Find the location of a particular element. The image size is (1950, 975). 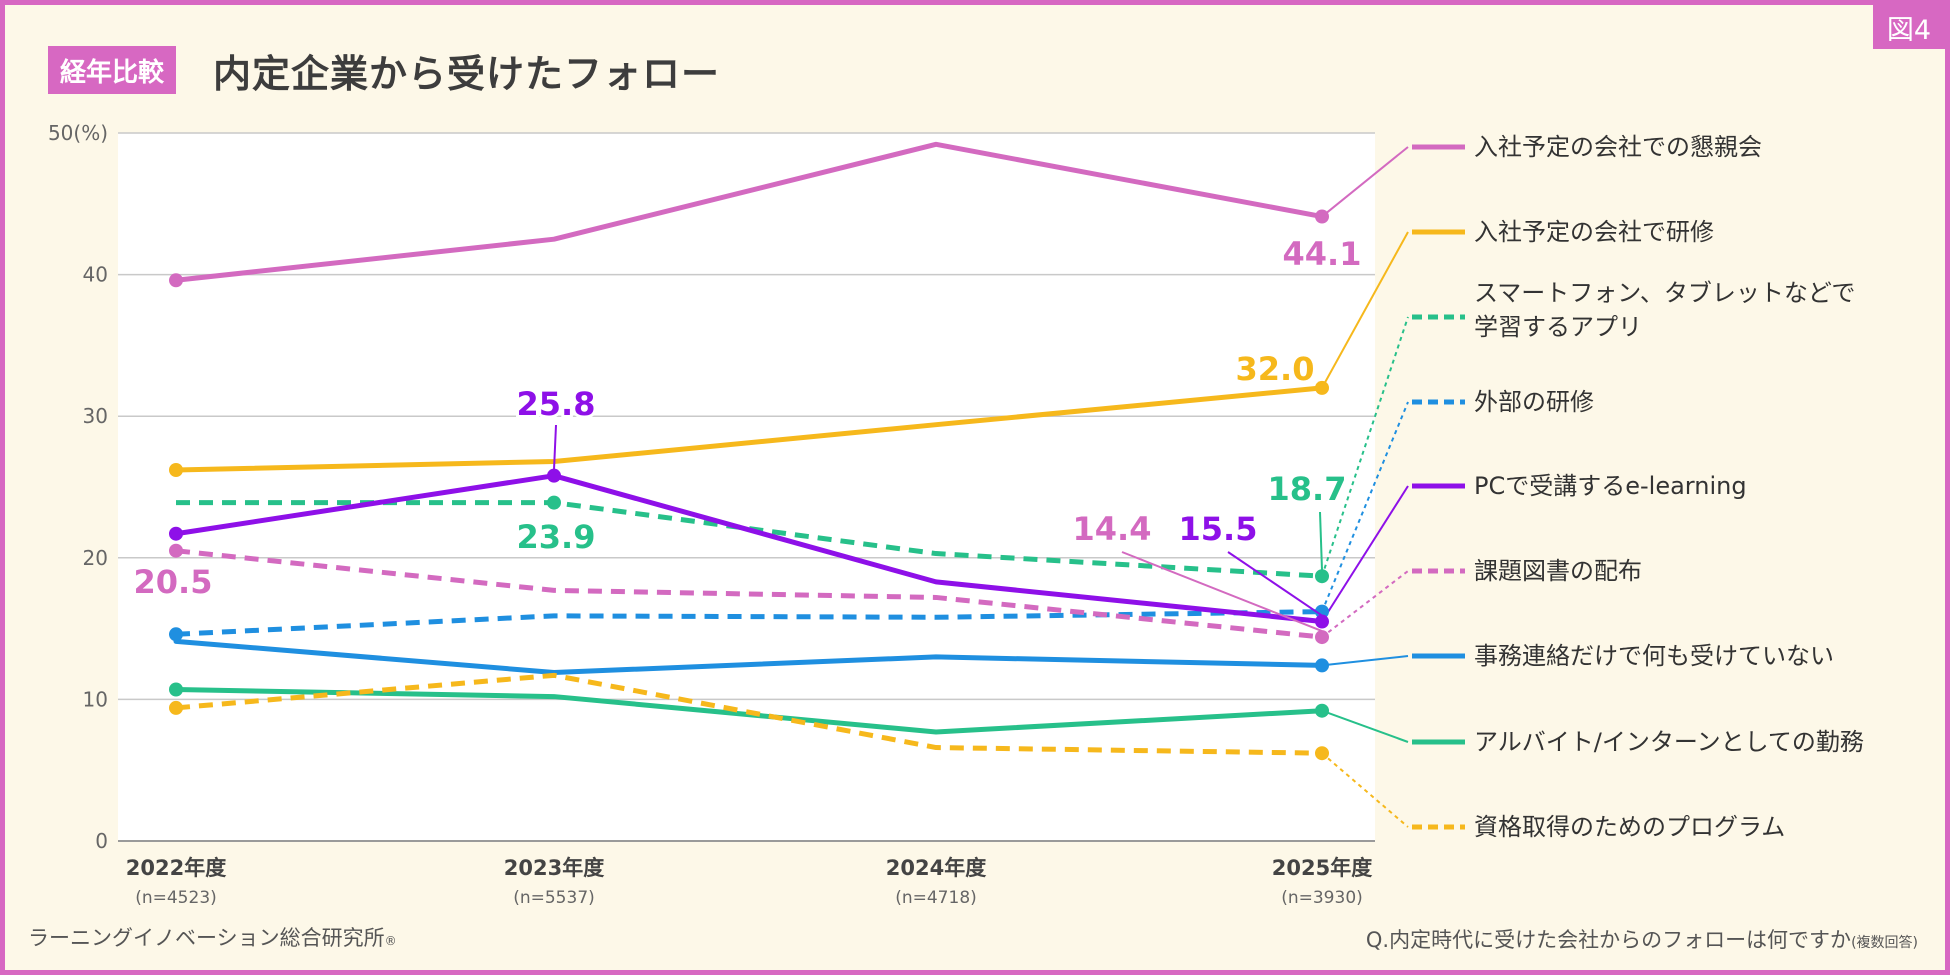

y-tick-label: 30 is located at coordinates (95, 416).